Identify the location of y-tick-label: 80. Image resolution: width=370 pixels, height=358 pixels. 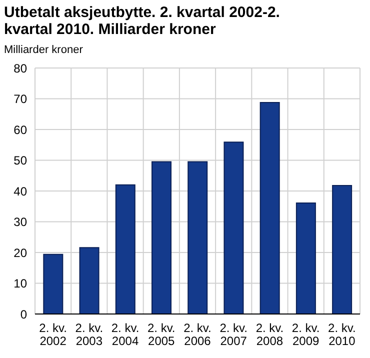
(21, 68).